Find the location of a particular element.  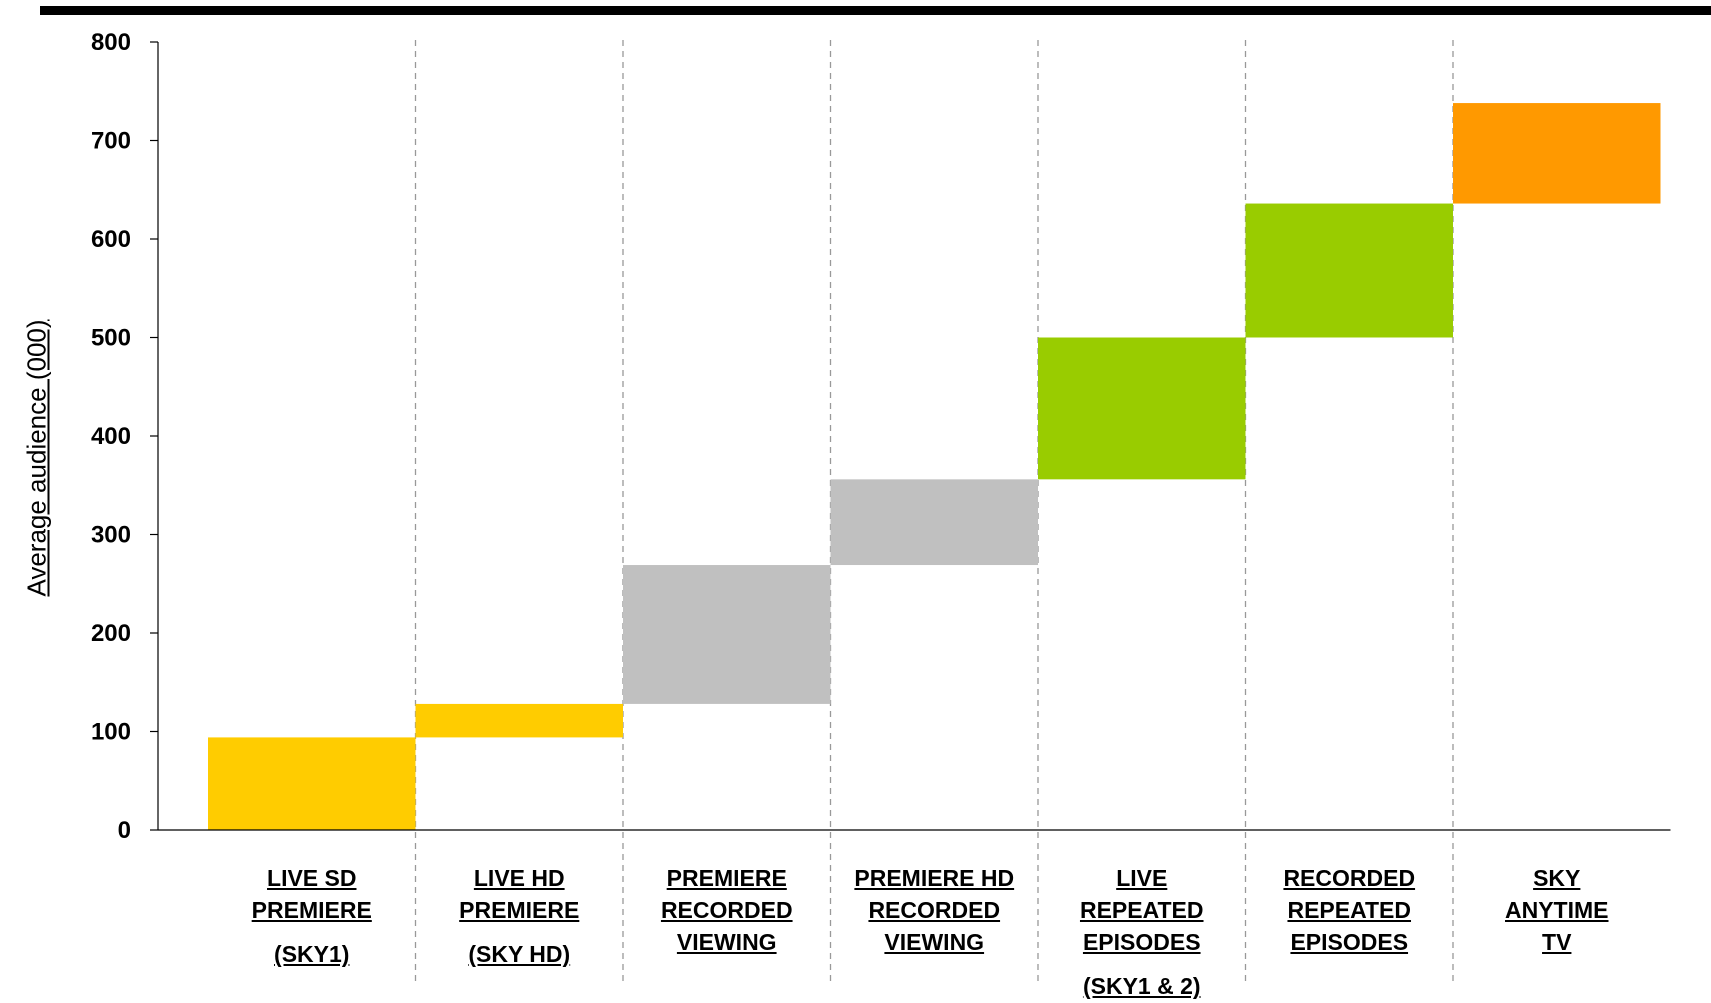

y-tick-label: 400 is located at coordinates (111, 436).